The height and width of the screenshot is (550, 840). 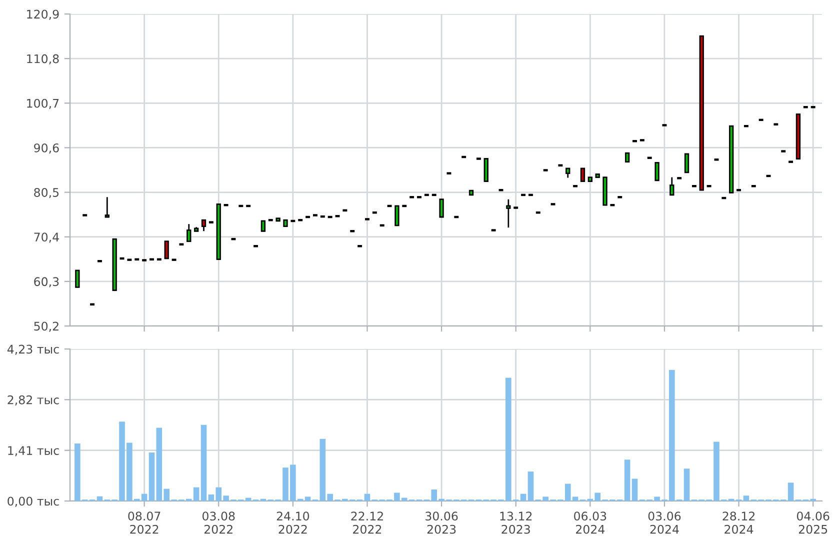 What do you see at coordinates (293, 523) in the screenshot?
I see `x-tick-label: 24.10 2022` at bounding box center [293, 523].